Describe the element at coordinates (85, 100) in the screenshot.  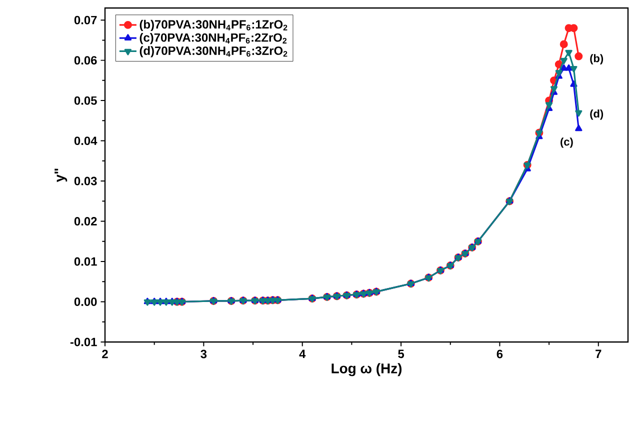
I see `y-tick-label: 0.05` at that location.